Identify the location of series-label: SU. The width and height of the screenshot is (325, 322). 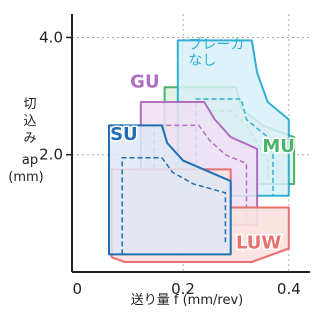
(124, 134).